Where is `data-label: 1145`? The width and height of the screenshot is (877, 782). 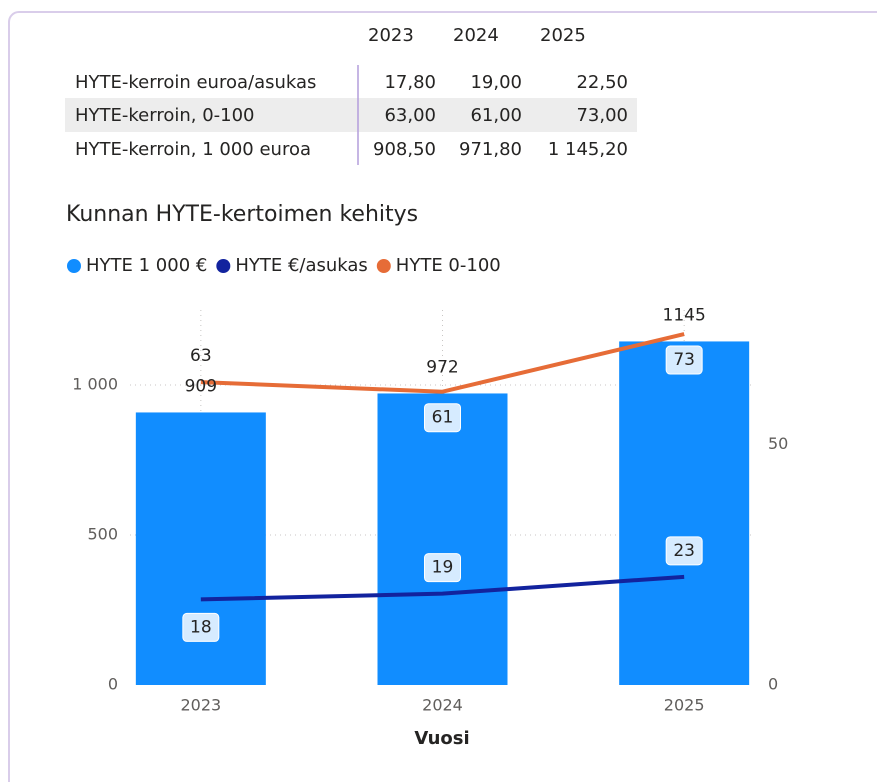 data-label: 1145 is located at coordinates (684, 315).